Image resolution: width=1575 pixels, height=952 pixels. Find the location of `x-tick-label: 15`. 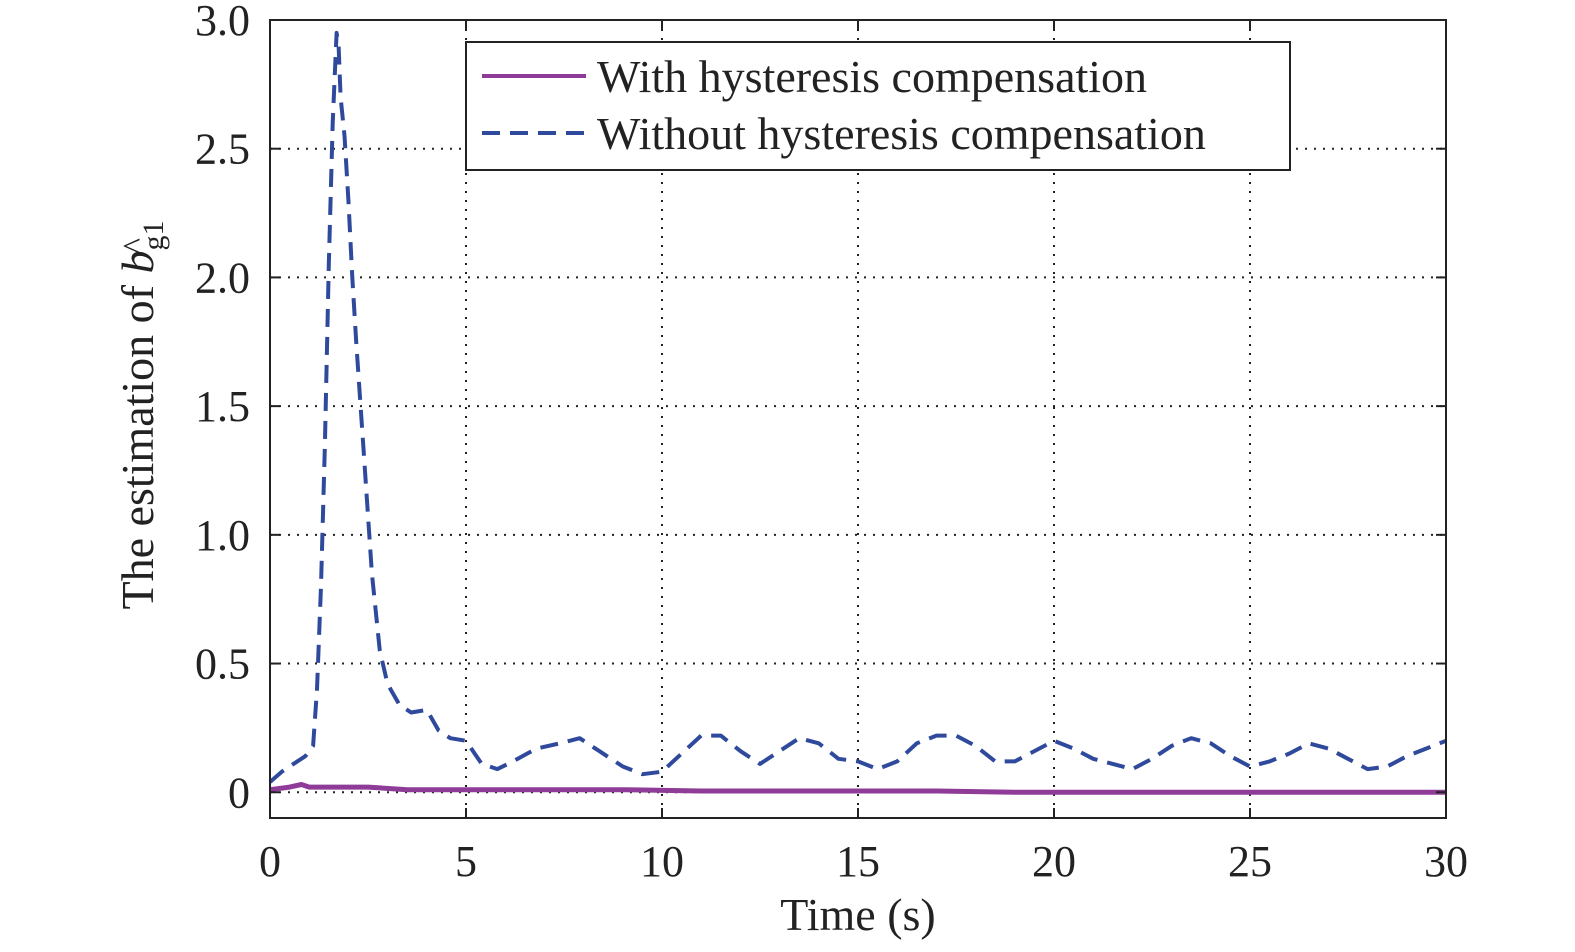

x-tick-label: 15 is located at coordinates (858, 861).